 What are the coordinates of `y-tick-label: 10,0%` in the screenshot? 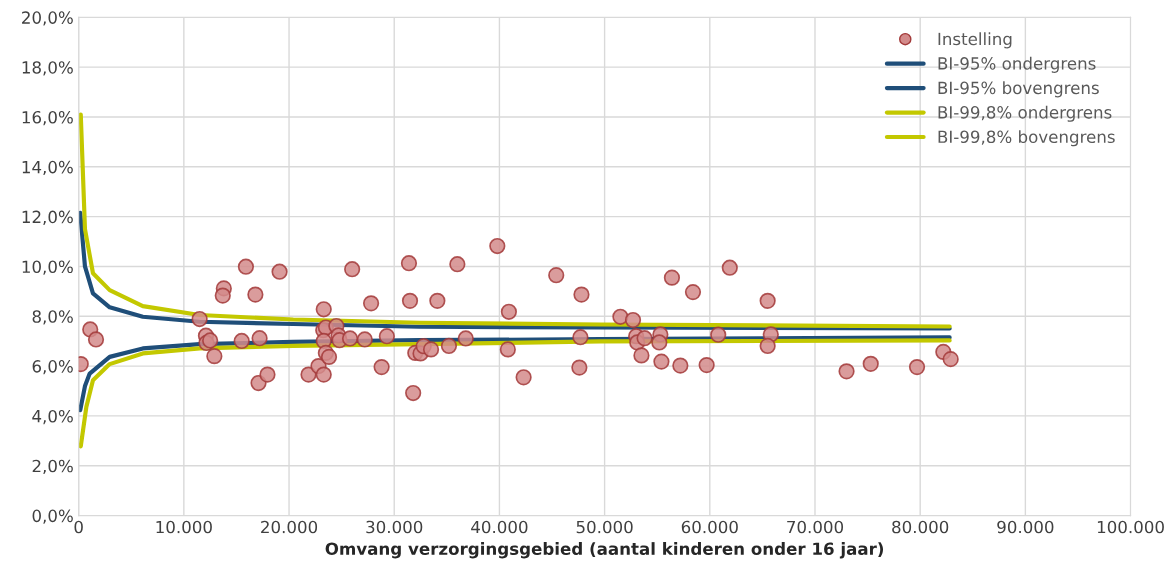 It's located at (47, 267).